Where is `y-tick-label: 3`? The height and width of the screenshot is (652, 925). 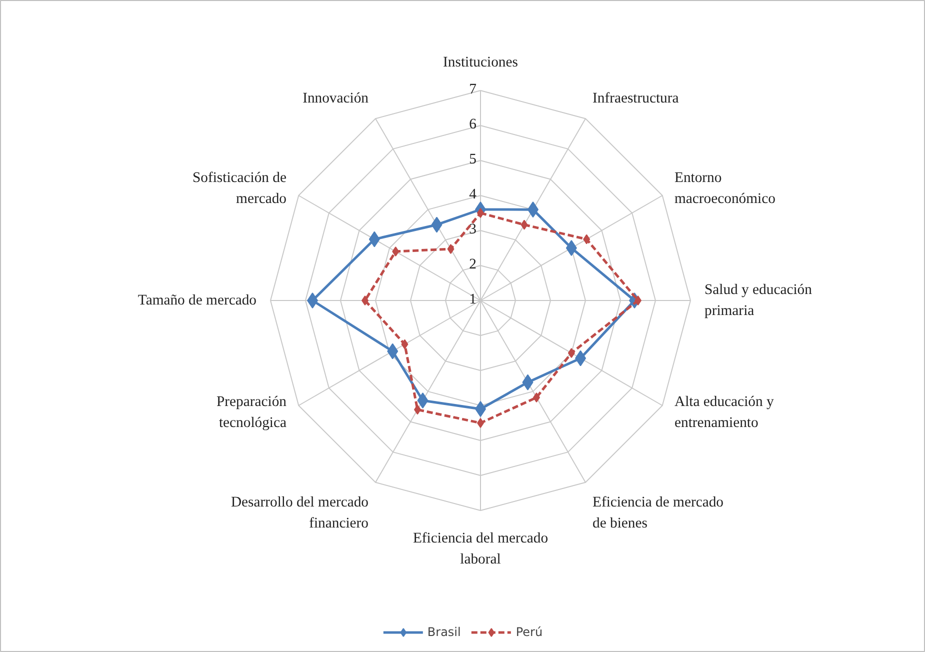
y-tick-label: 3 is located at coordinates (472, 230).